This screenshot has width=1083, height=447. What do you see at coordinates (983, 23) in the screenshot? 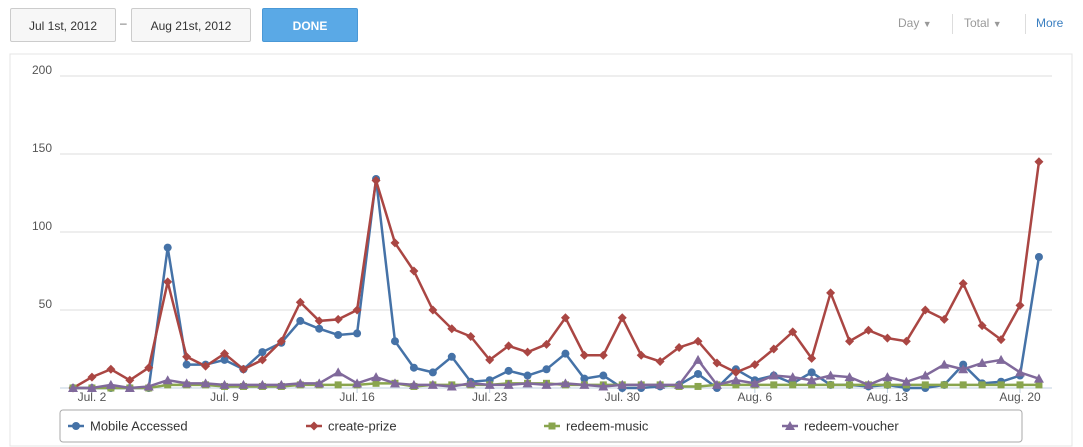
I see `aggregate-select: Total ▼` at bounding box center [983, 23].